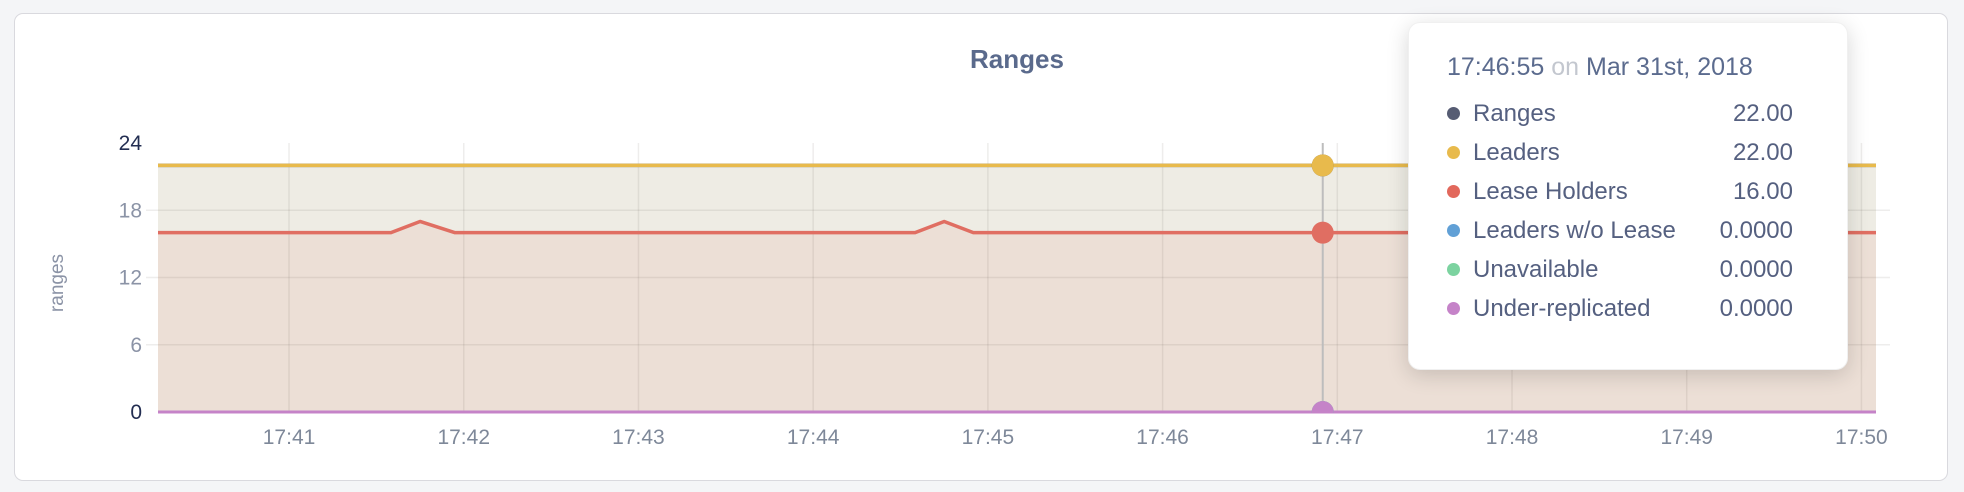 The width and height of the screenshot is (1964, 492). Describe the element at coordinates (130, 210) in the screenshot. I see `y-tick-label: 18` at that location.